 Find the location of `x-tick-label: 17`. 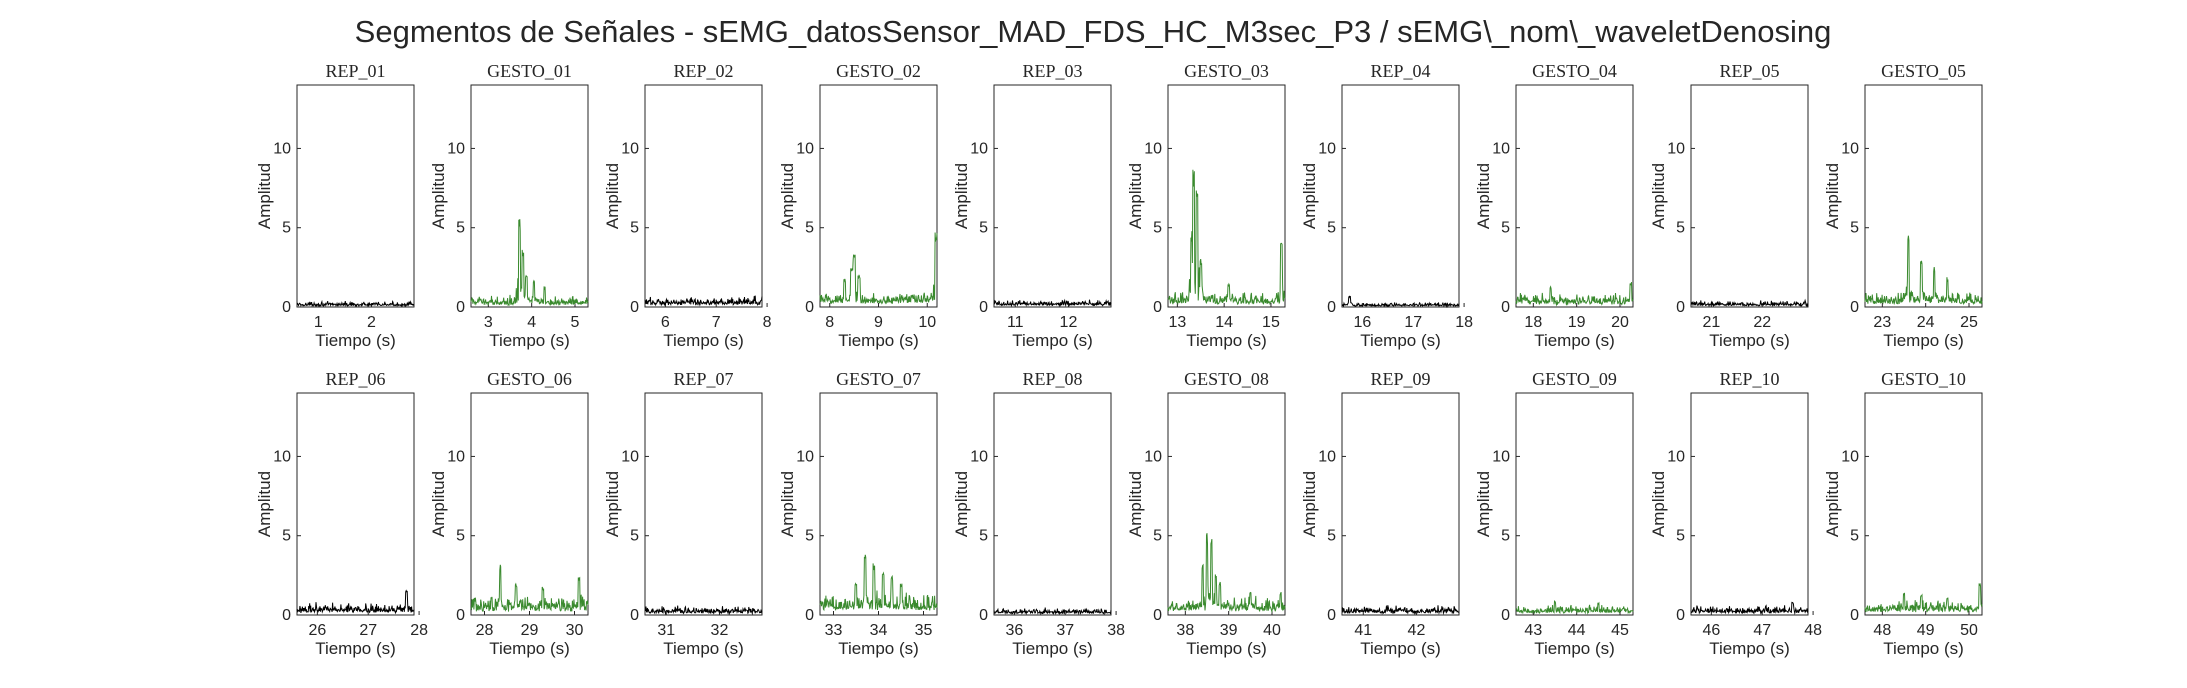

x-tick-label: 17 is located at coordinates (1413, 322).